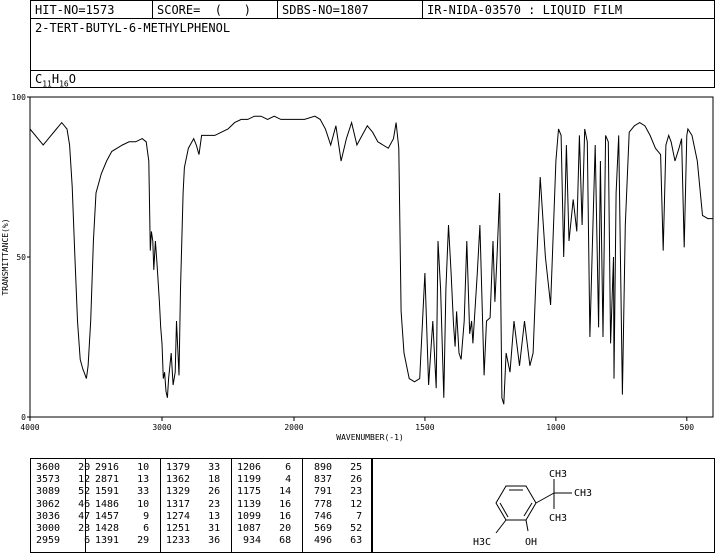 This screenshot has height=554, width=715. What do you see at coordinates (29, 427) in the screenshot?
I see `x-tick-label: 4000` at bounding box center [29, 427].